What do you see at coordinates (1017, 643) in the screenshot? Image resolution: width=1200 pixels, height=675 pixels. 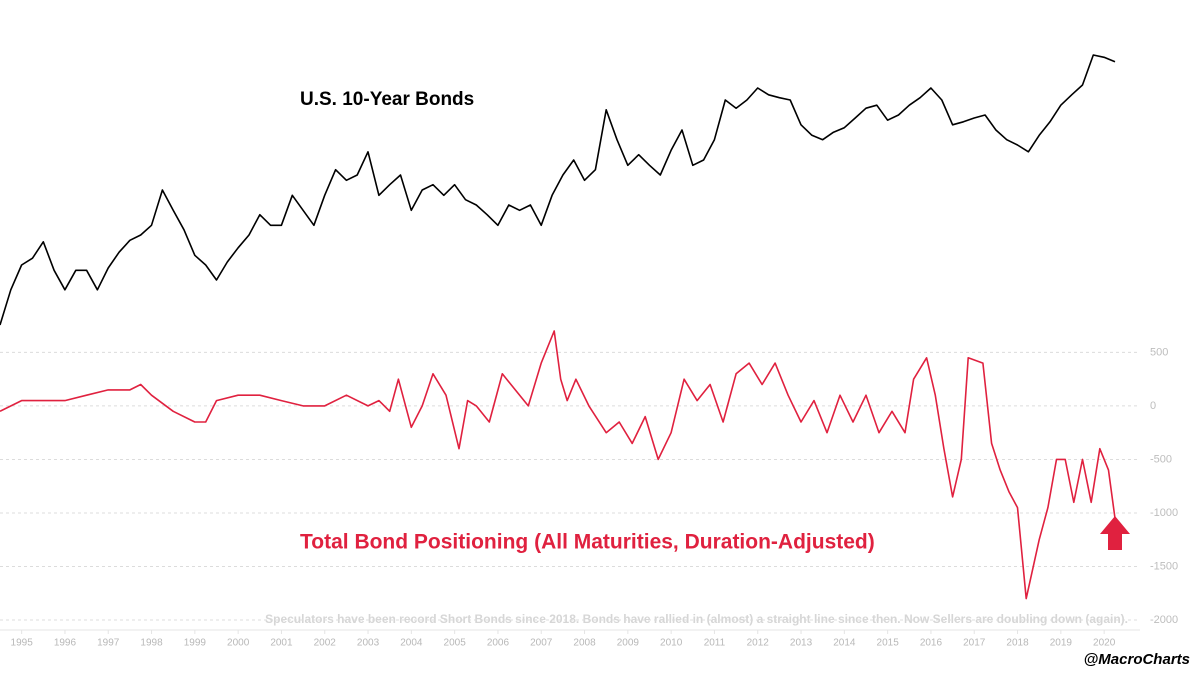 I see `x-tick-label: 2018` at bounding box center [1017, 643].